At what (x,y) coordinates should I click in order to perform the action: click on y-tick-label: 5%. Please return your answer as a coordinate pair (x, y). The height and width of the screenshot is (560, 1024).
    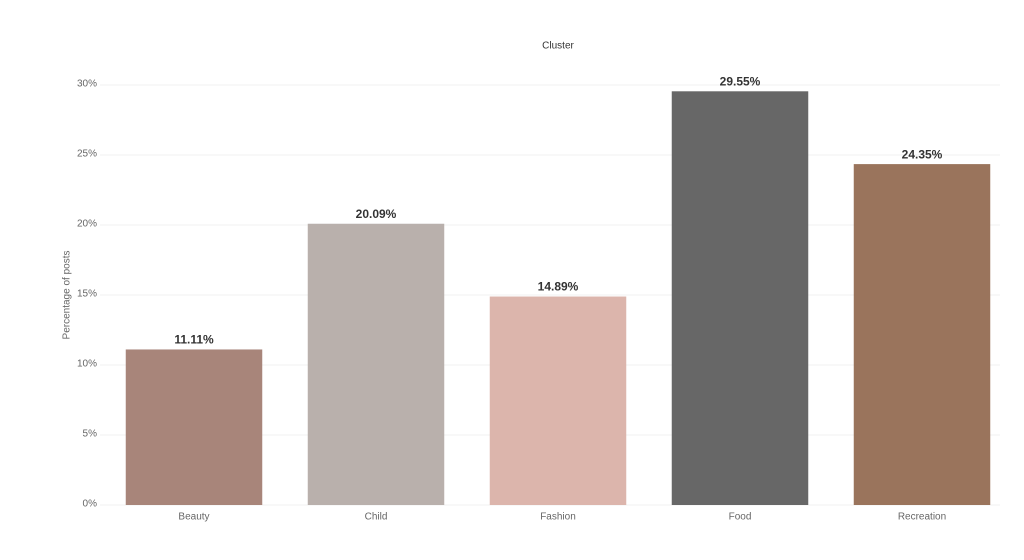
    Looking at the image, I should click on (90, 434).